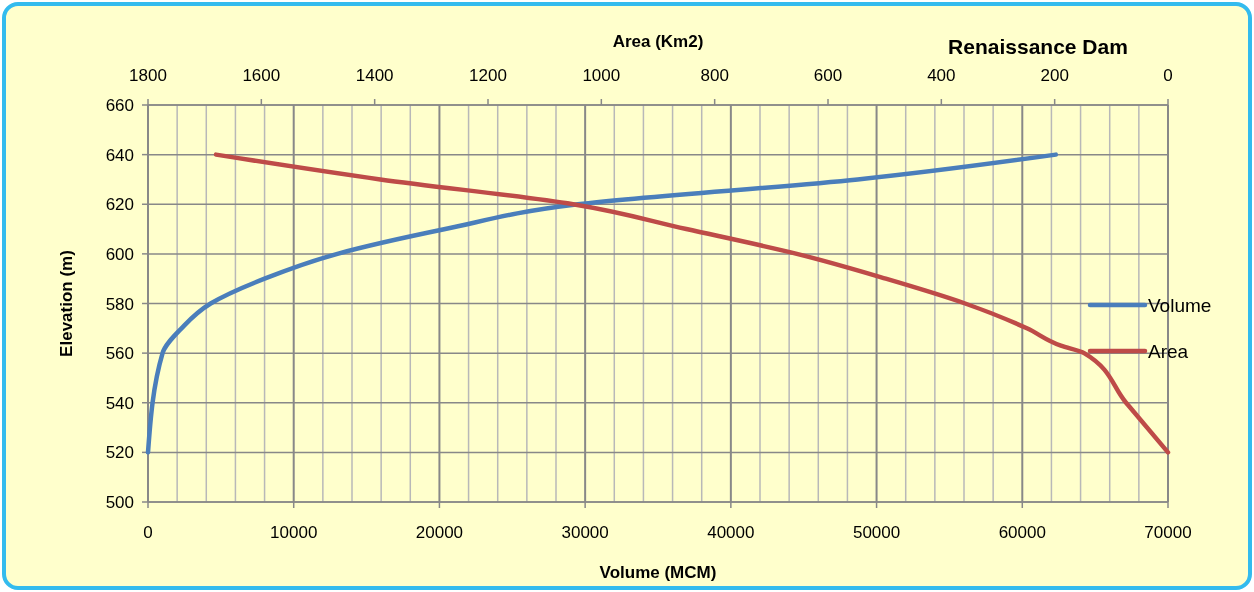  What do you see at coordinates (261, 75) in the screenshot?
I see `x2-tick-label: 1600` at bounding box center [261, 75].